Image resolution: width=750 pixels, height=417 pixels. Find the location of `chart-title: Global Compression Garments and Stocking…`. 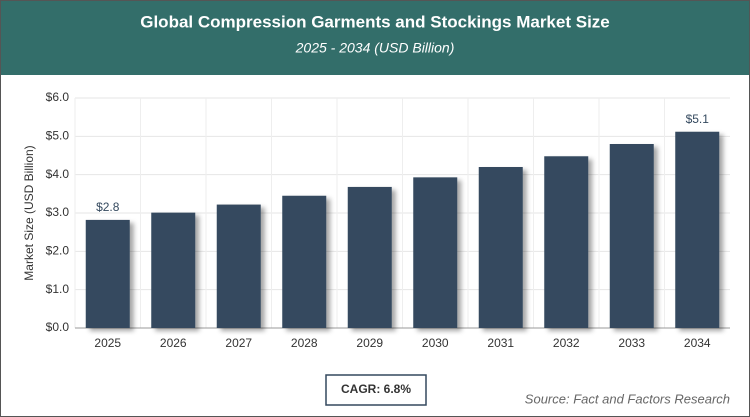

chart-title: Global Compression Garments and Stocking… is located at coordinates (375, 21).